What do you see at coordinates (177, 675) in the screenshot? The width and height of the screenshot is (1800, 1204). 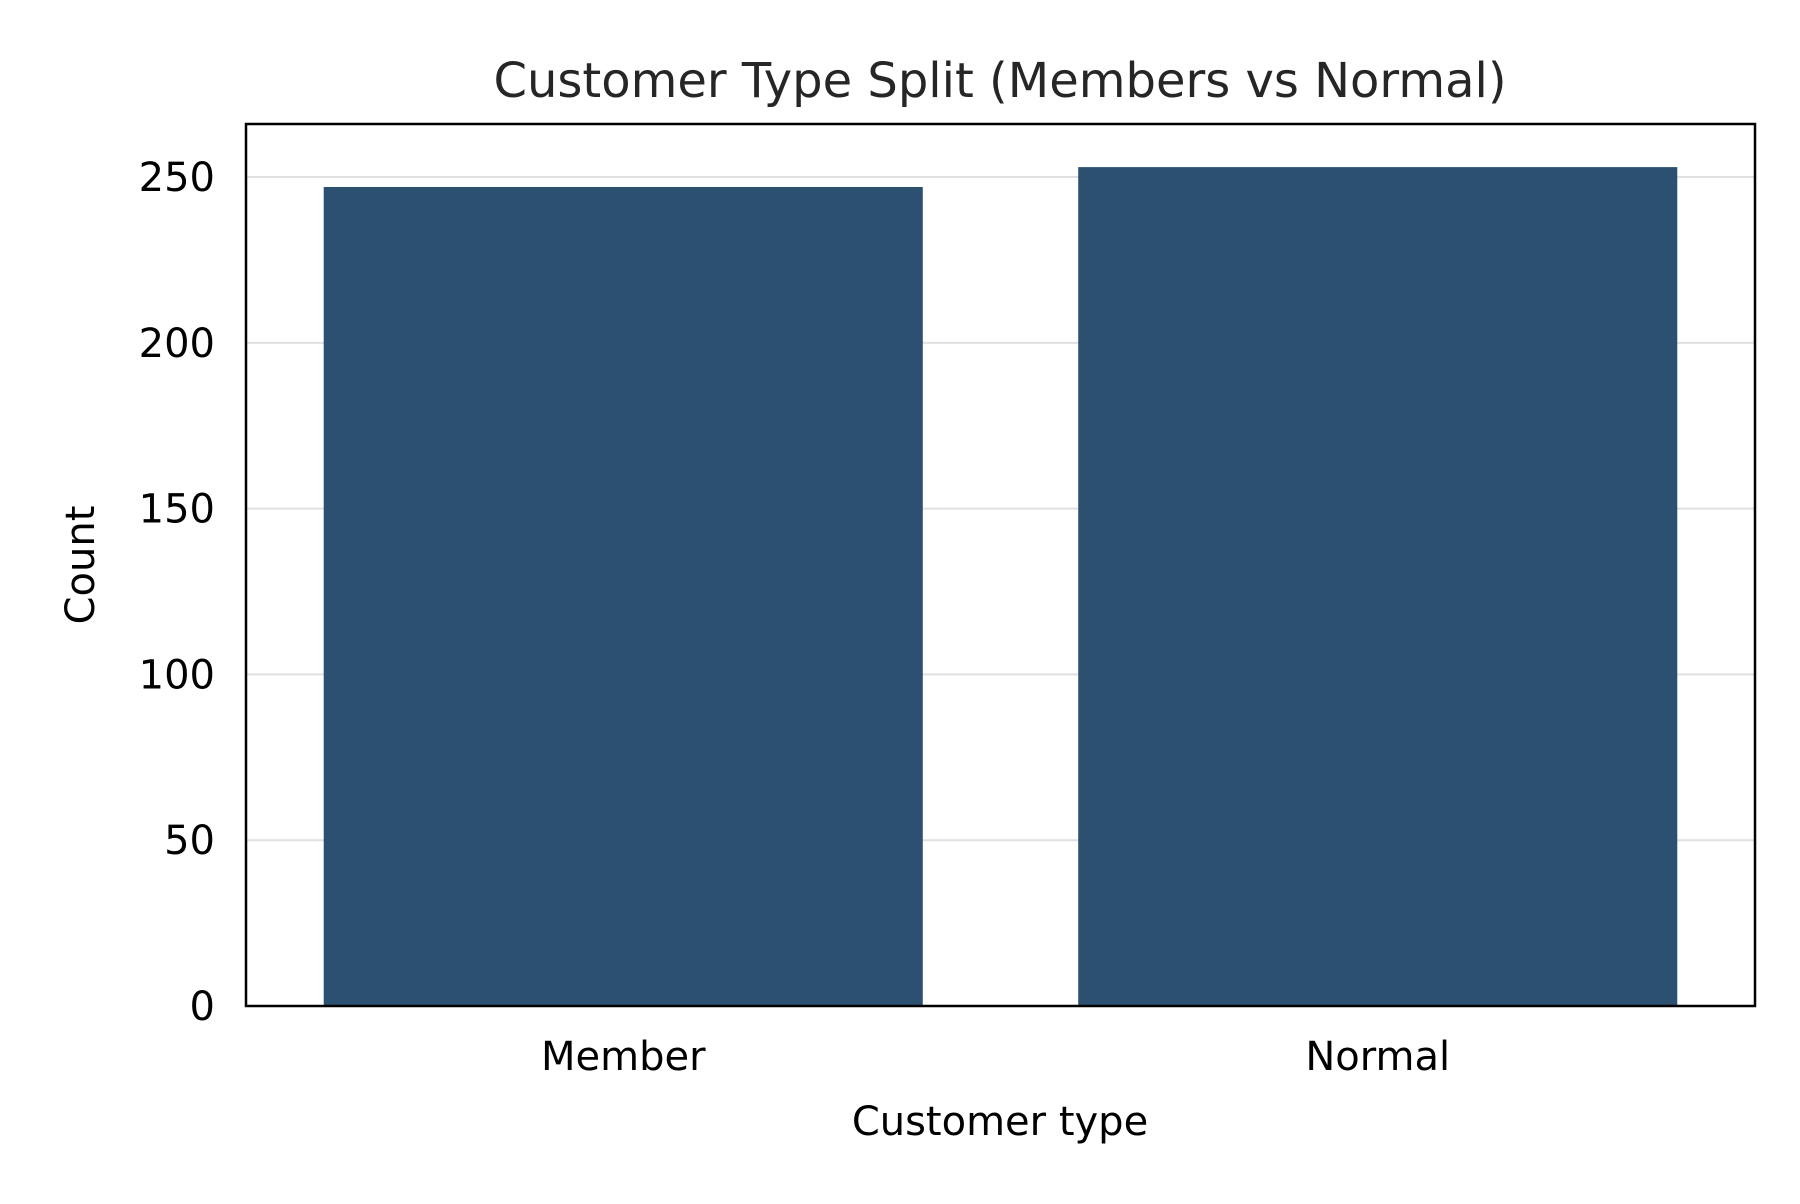 I see `y-tick-label: 100` at bounding box center [177, 675].